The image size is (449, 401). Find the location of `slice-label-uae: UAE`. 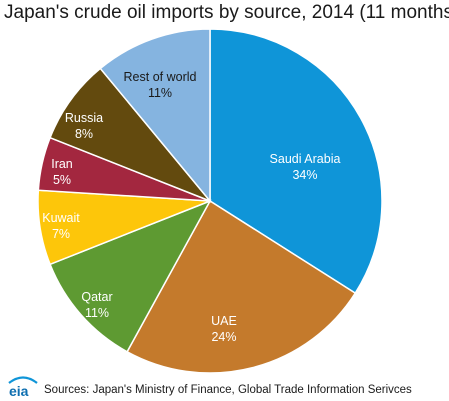

slice-label-uae: UAE is located at coordinates (224, 321).